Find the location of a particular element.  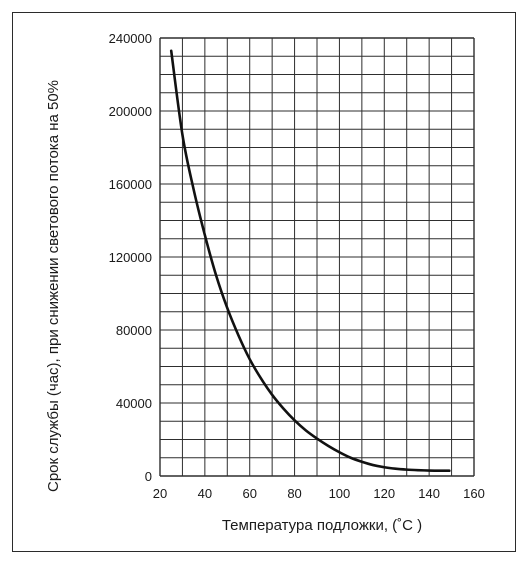

y-tick-label: 120000 is located at coordinates (130, 257).